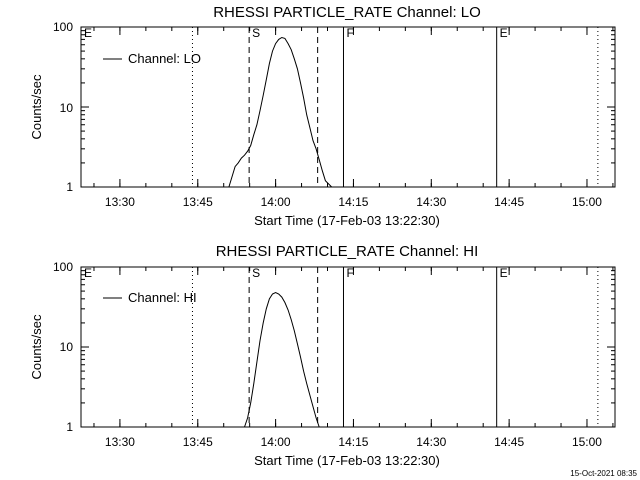 Image resolution: width=640 pixels, height=480 pixels. I want to click on chart-title: RHESSI PARTICLE_RATE Channel: HI, so click(347, 251).